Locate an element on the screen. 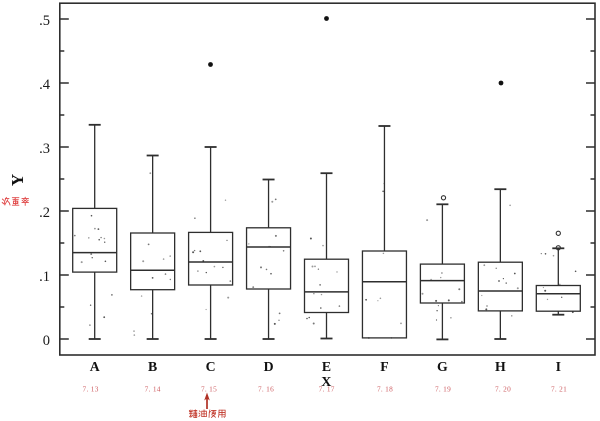  svg-text: 7. 17 is located at coordinates (327, 389).